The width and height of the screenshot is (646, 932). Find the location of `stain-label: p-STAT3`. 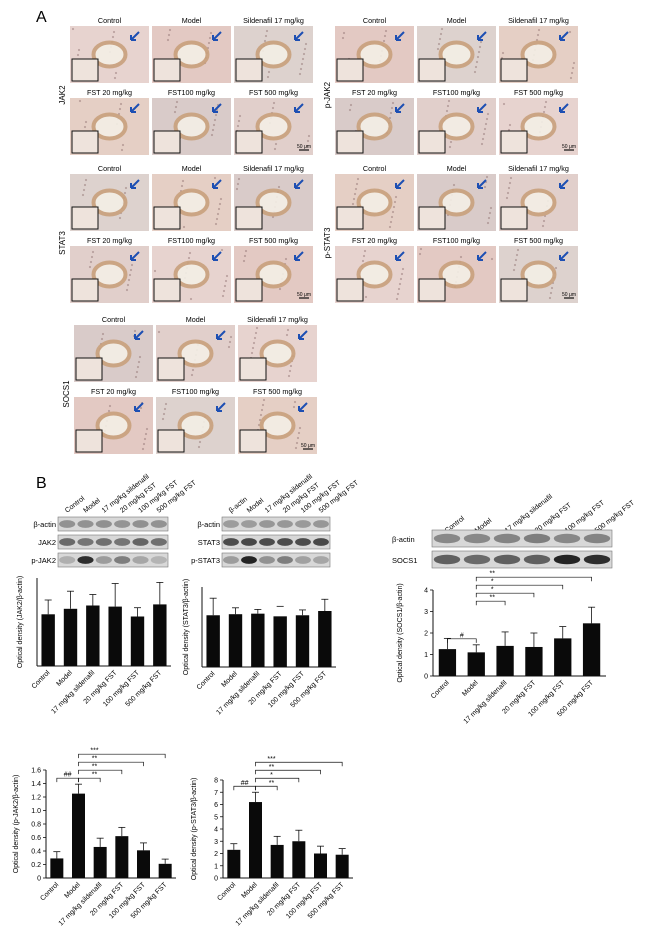

stain-label: p-STAT3 is located at coordinates (327, 242).